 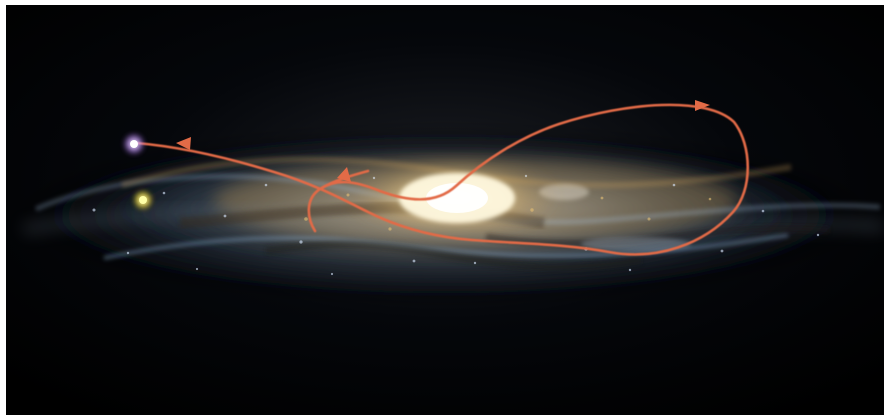 I want to click on galactic-core, so click(x=454, y=197).